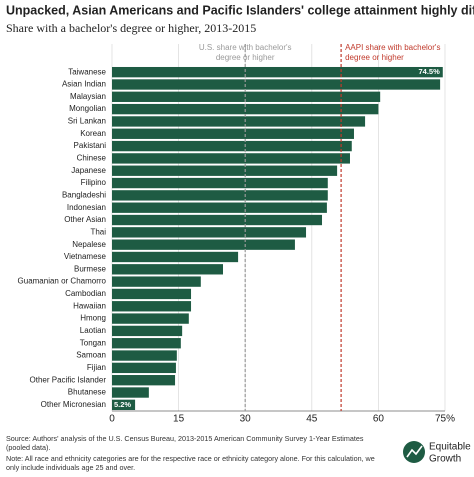 This screenshot has width=474, height=477. What do you see at coordinates (392, 47) in the screenshot?
I see `reference-label: AAPI share with bachelor's` at bounding box center [392, 47].